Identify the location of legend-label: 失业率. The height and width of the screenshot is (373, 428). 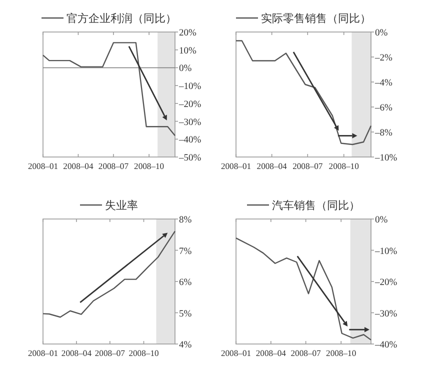
(121, 205).